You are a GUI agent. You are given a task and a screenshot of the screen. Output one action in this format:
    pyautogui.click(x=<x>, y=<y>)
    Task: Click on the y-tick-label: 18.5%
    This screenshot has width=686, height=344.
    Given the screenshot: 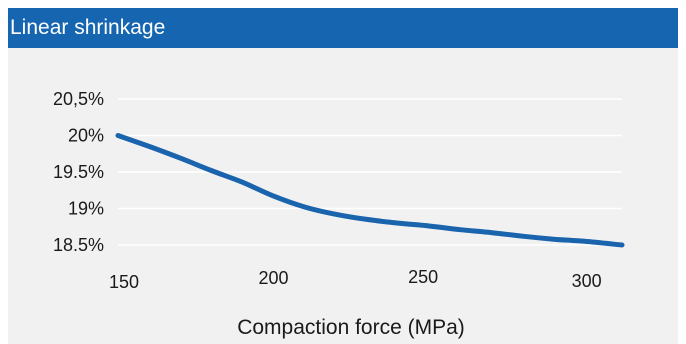 What is the action you would take?
    pyautogui.click(x=78, y=245)
    